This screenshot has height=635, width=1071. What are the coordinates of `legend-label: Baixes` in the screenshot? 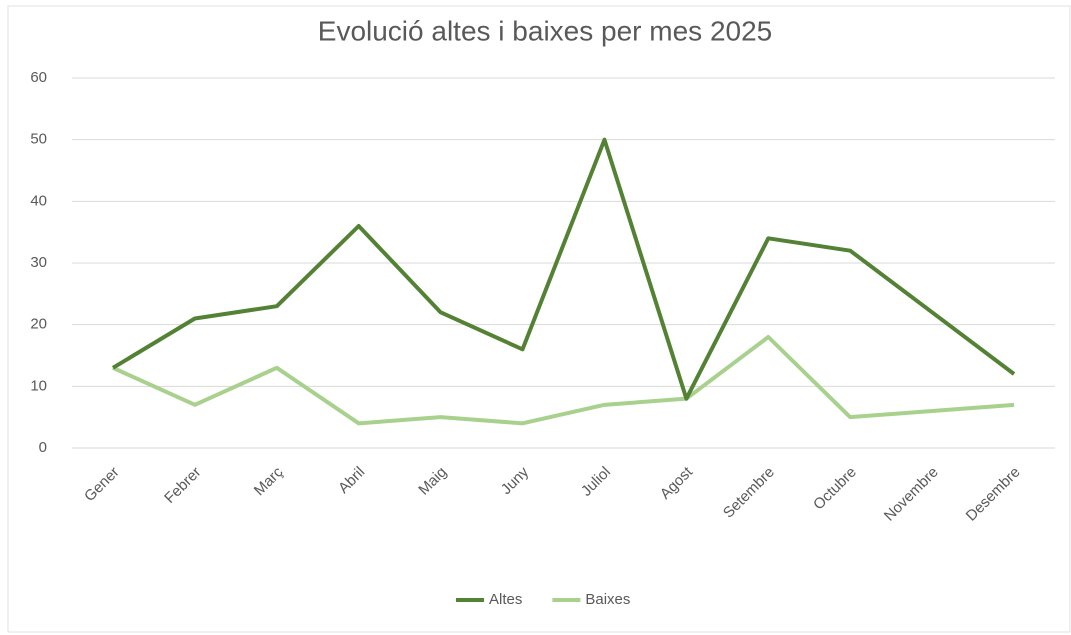 It's located at (607, 599).